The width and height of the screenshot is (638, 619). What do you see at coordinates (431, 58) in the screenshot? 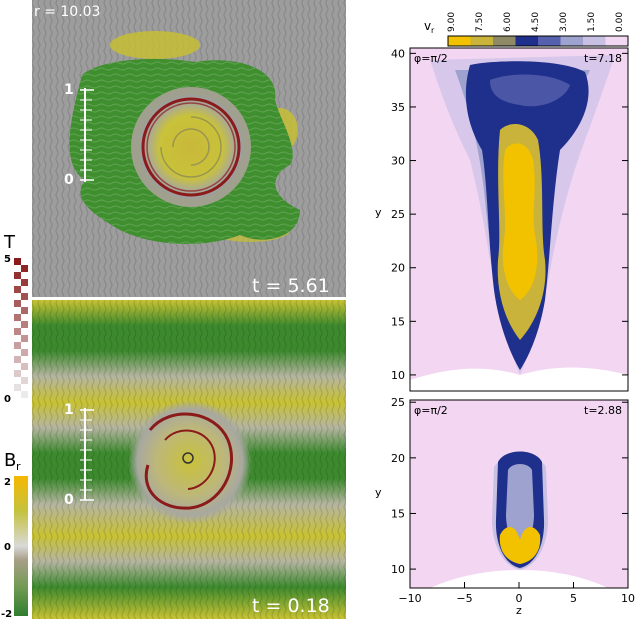
I see `right-top-phi-label: φ=π/2` at bounding box center [431, 58].